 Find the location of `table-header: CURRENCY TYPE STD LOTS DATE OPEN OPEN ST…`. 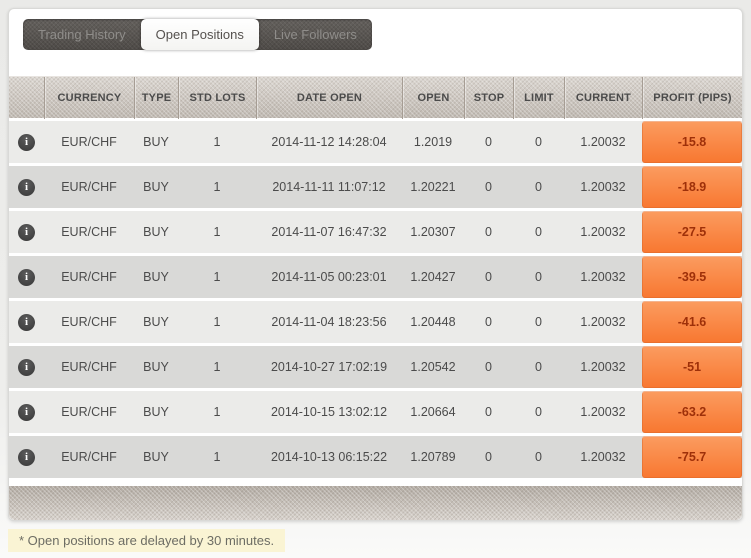

table-header: CURRENCY TYPE STD LOTS DATE OPEN OPEN ST… is located at coordinates (375, 97).